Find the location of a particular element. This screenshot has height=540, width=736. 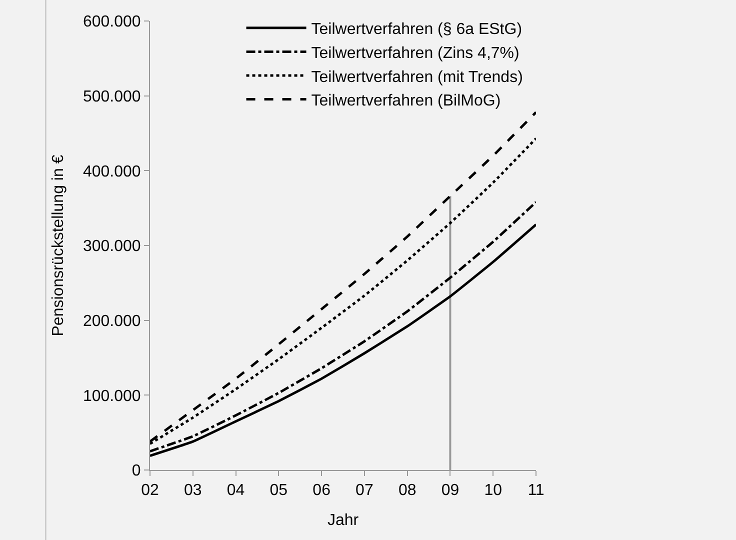

x-axis-title: Jahr is located at coordinates (343, 520).